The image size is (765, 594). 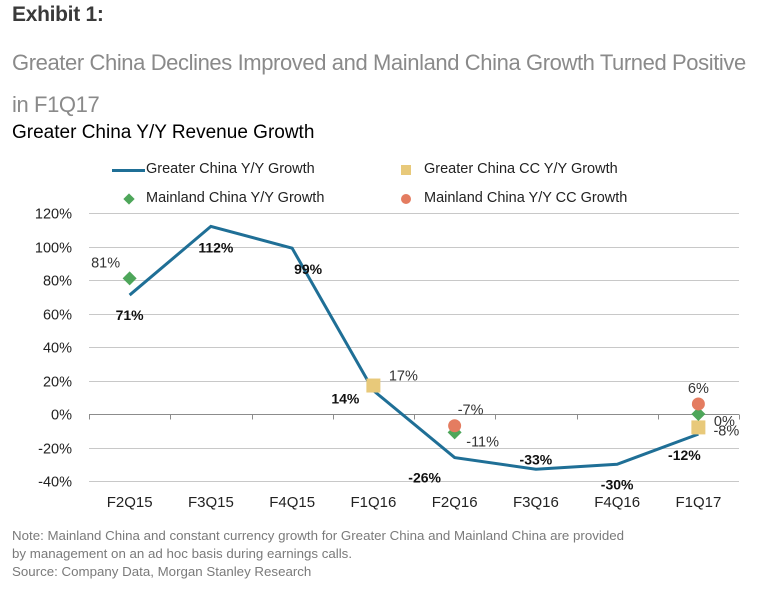 What do you see at coordinates (128, 170) in the screenshot?
I see `legend-line-icon` at bounding box center [128, 170].